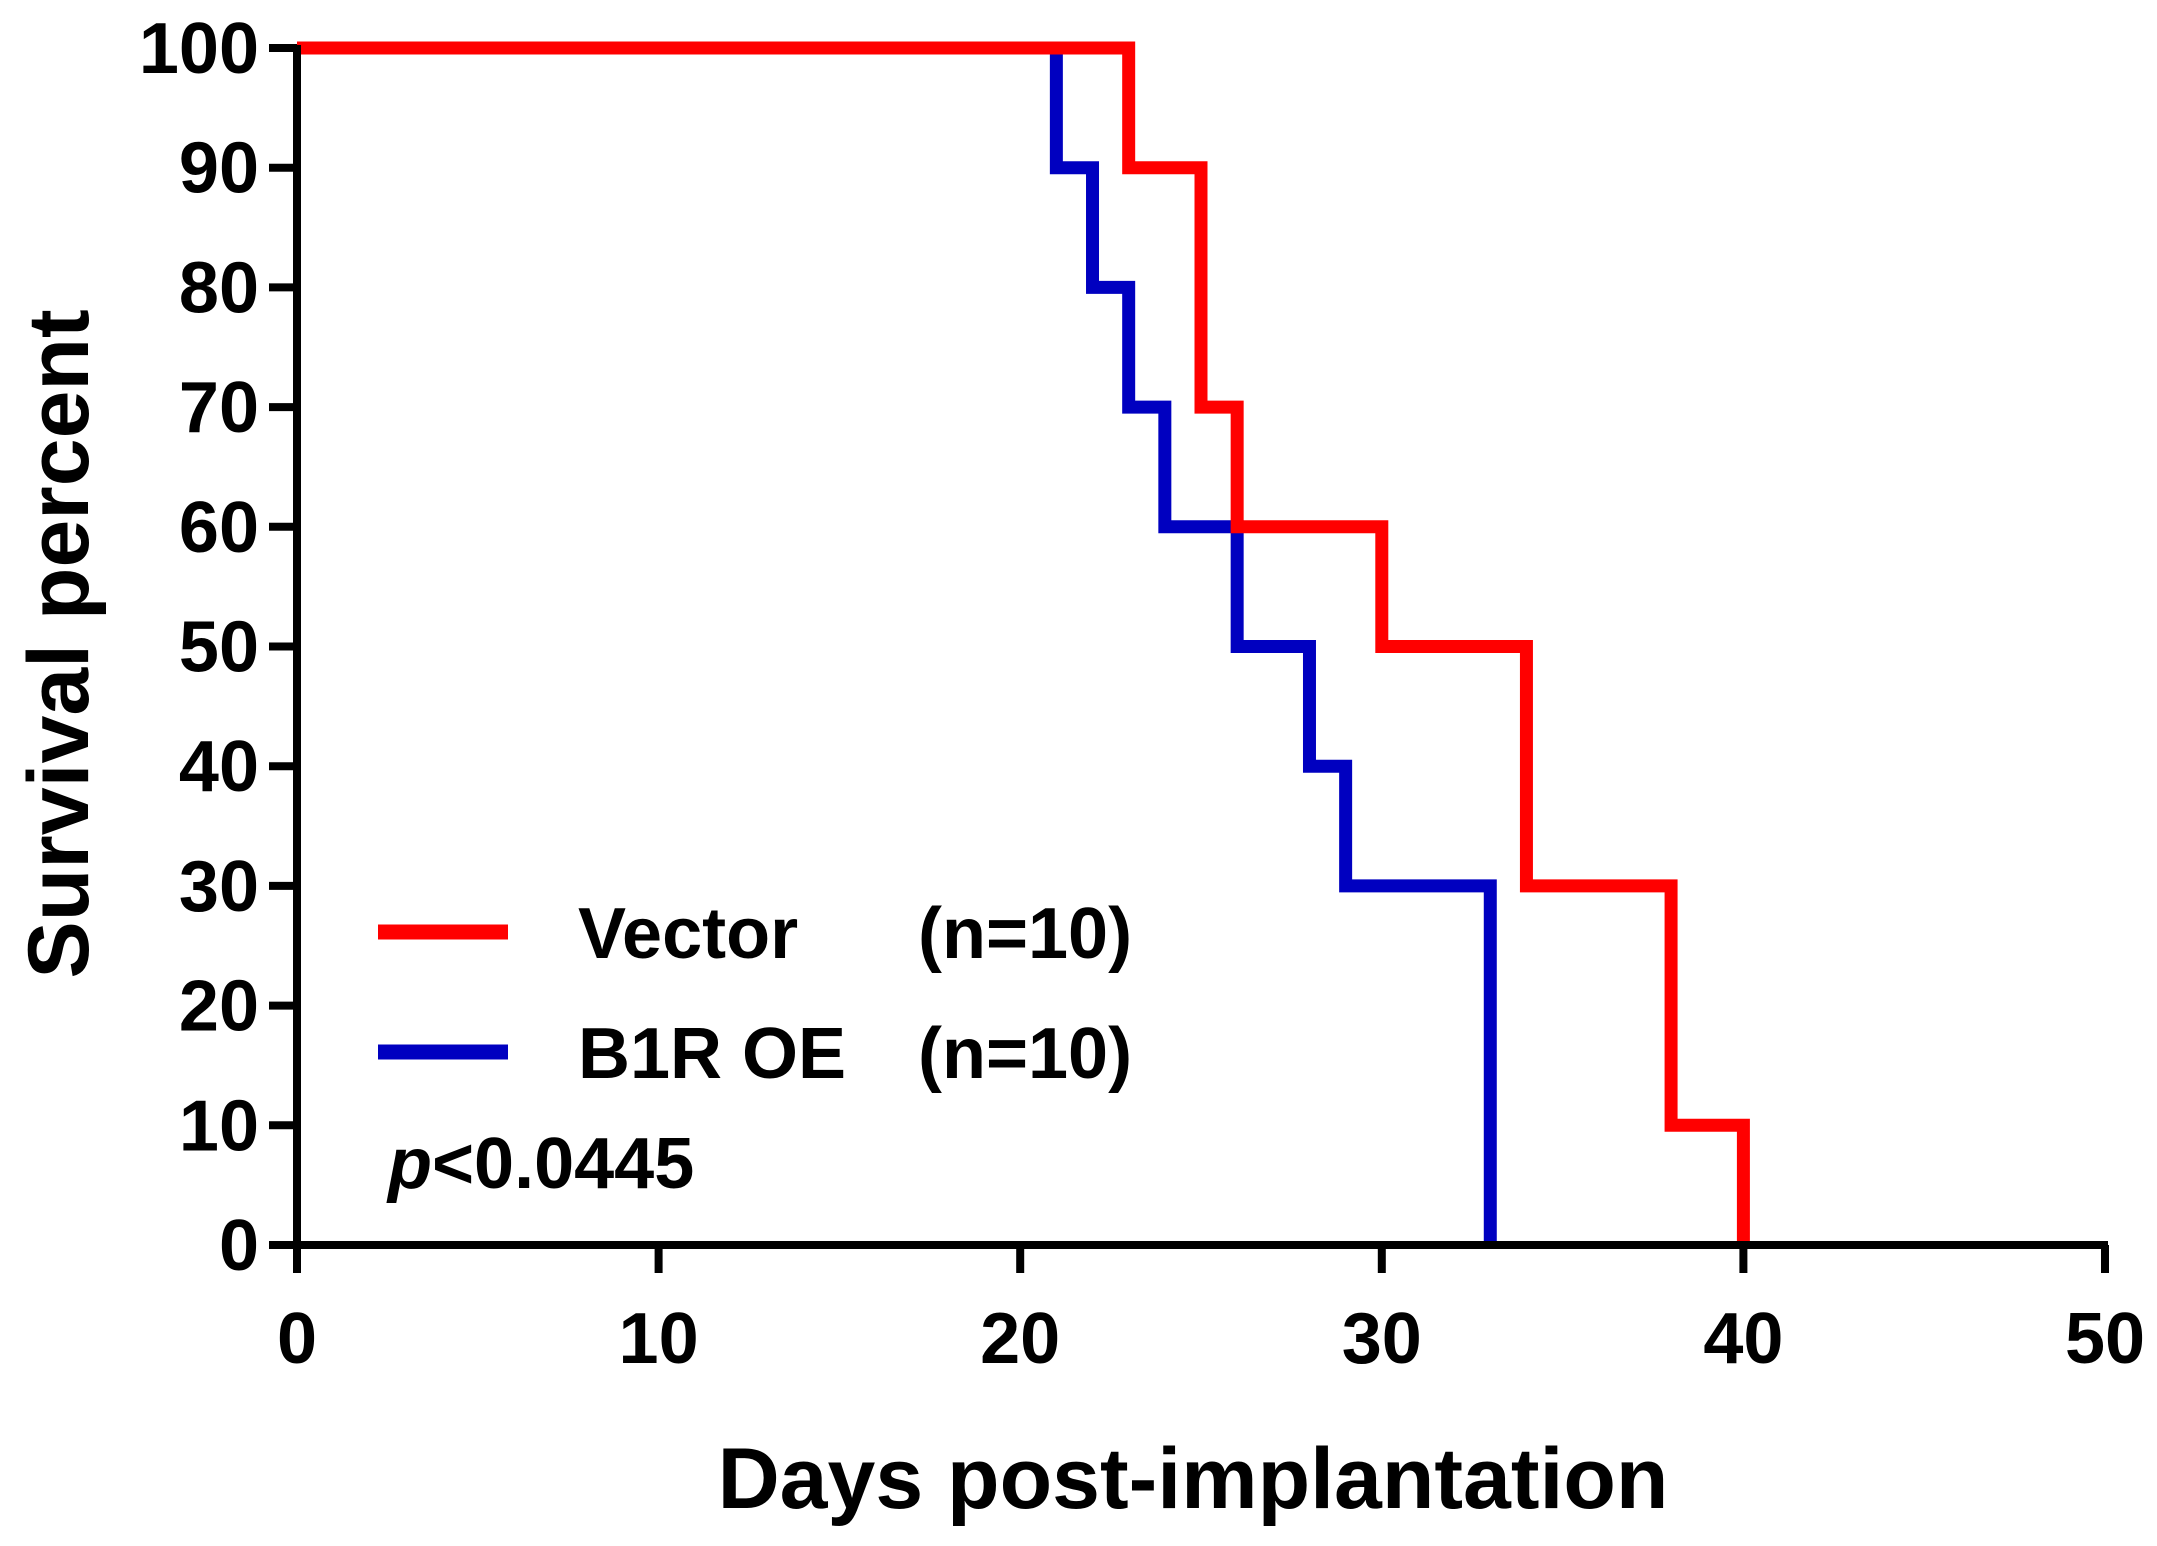 The height and width of the screenshot is (1546, 2157). I want to click on x-axis-title: Days post-implantation, so click(1193, 1479).